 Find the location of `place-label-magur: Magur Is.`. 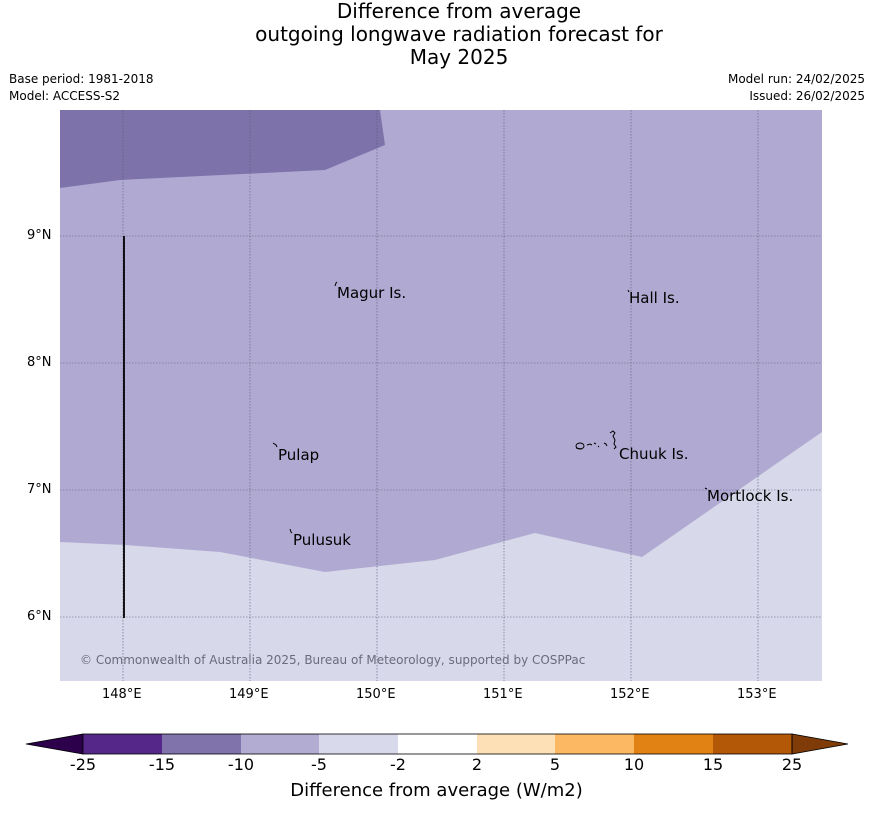

place-label-magur: Magur Is. is located at coordinates (372, 293).